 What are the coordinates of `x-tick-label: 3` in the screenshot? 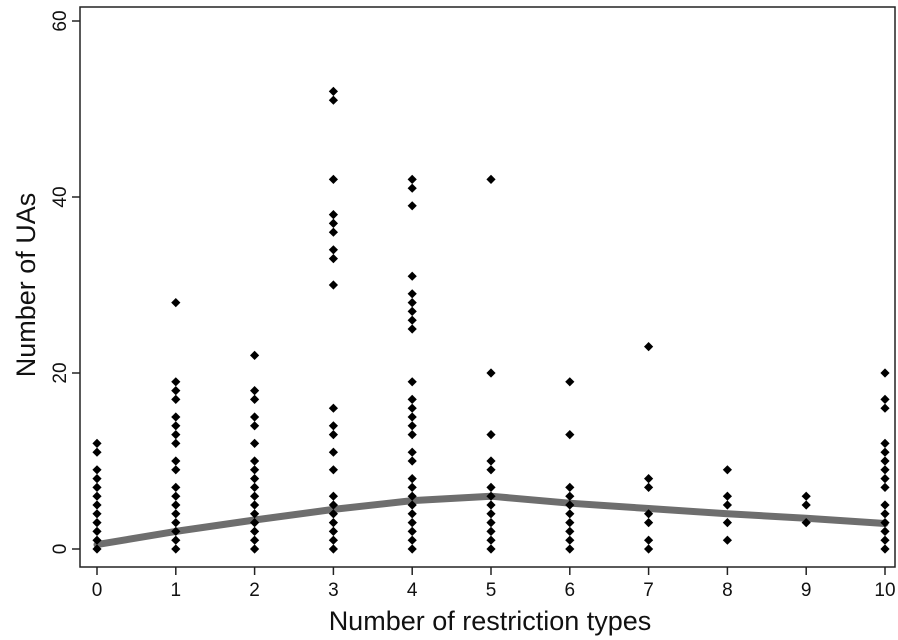 It's located at (333, 590).